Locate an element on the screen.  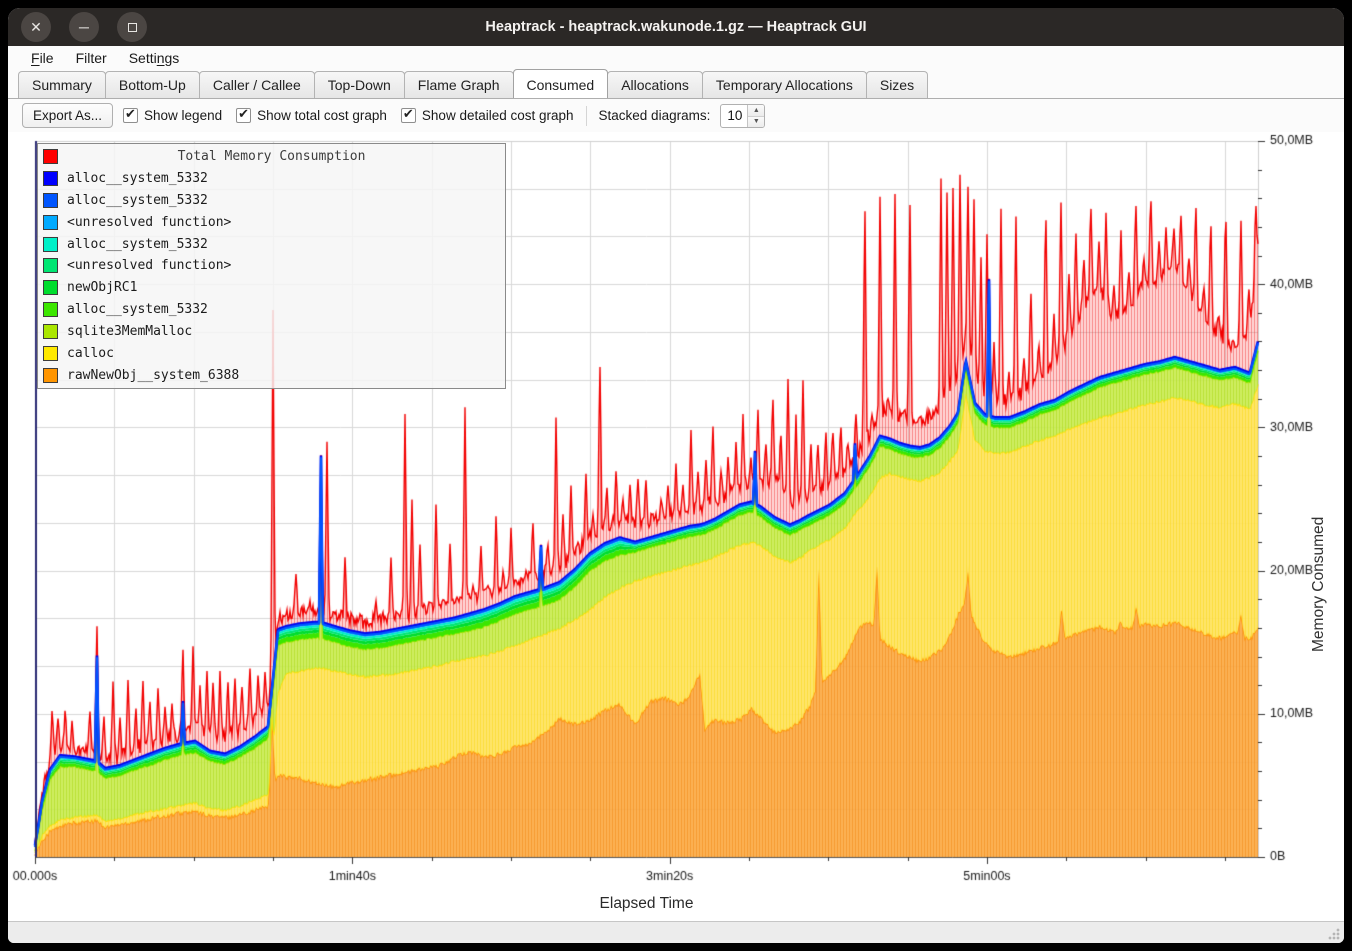
spin-up-button: ▲ is located at coordinates (756, 110).